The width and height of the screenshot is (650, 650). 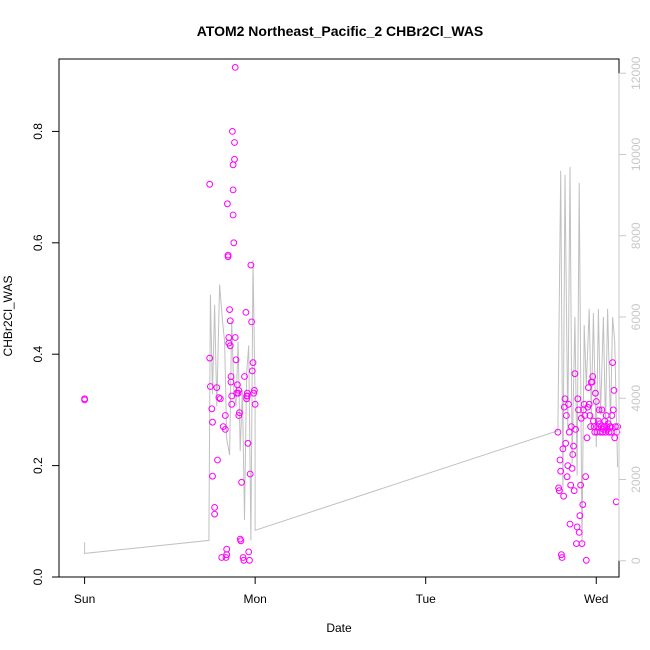 I want to click on y2-axis: 0 2000 4000 6000 8000 10000 12000, so click(x=630, y=310).